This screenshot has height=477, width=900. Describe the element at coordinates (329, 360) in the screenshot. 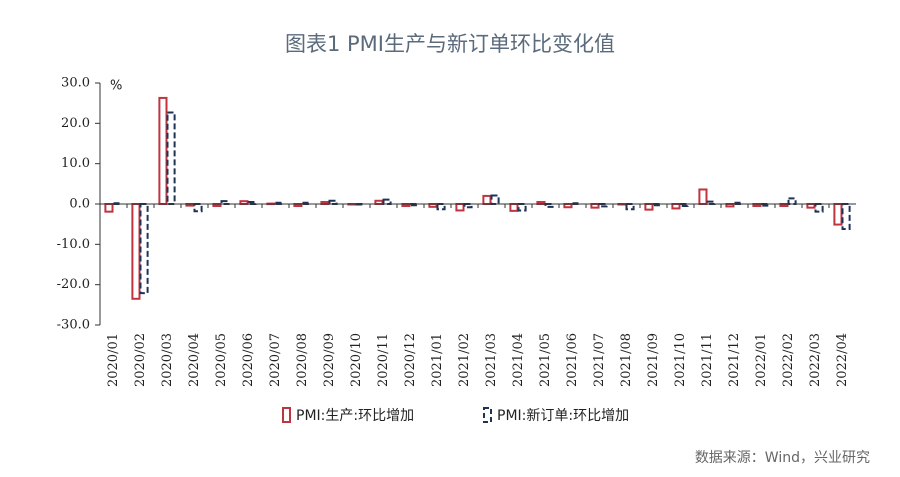

I see `x-tick-label: 2020/09` at that location.